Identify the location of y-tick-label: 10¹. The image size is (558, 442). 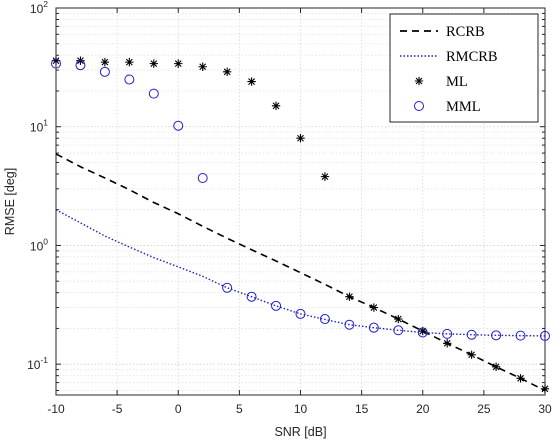
(39, 126).